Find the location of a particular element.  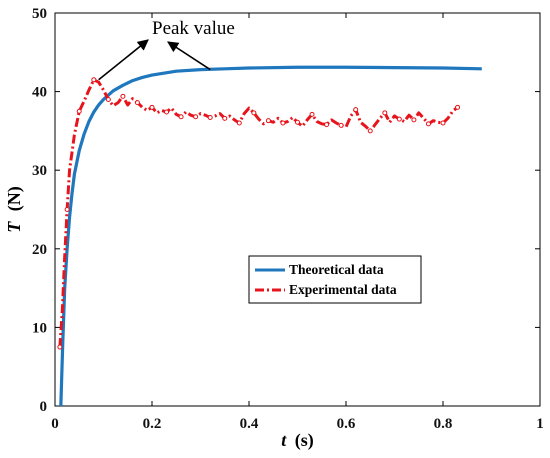

legend-label-theoretical: Theoretical data is located at coordinates (336, 269).